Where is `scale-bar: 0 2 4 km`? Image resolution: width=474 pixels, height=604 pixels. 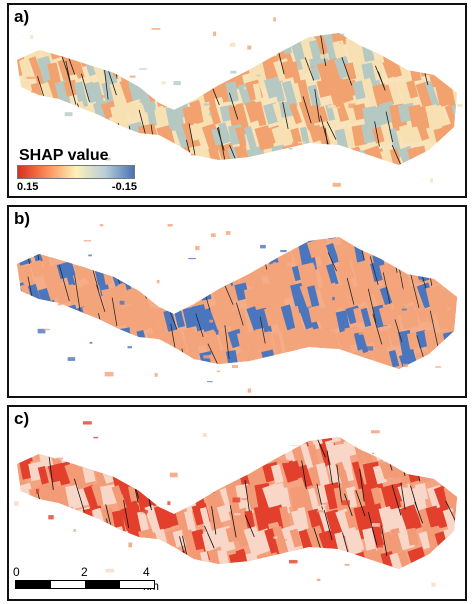 scale-bar: 0 2 4 km is located at coordinates (86, 580).